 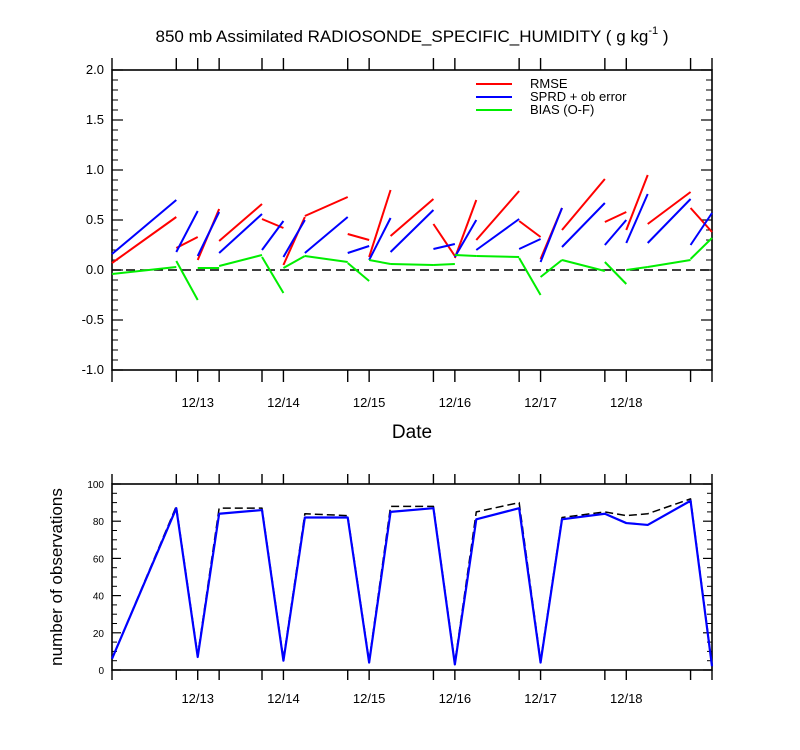 What do you see at coordinates (412, 269) in the screenshot?
I see `series-bias-o-f` at bounding box center [412, 269].